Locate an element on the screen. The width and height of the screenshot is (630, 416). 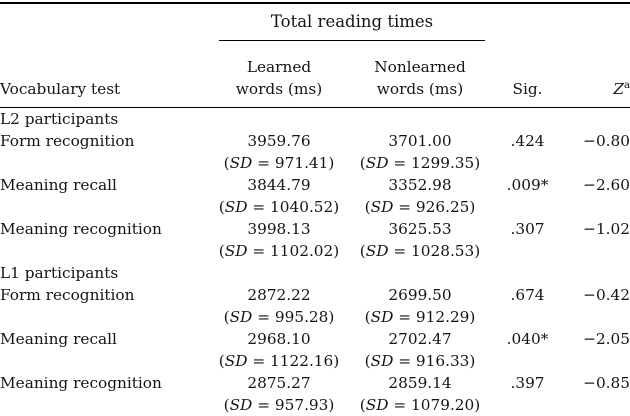
nonlearned-mean: 3701.00 is located at coordinates (420, 141).